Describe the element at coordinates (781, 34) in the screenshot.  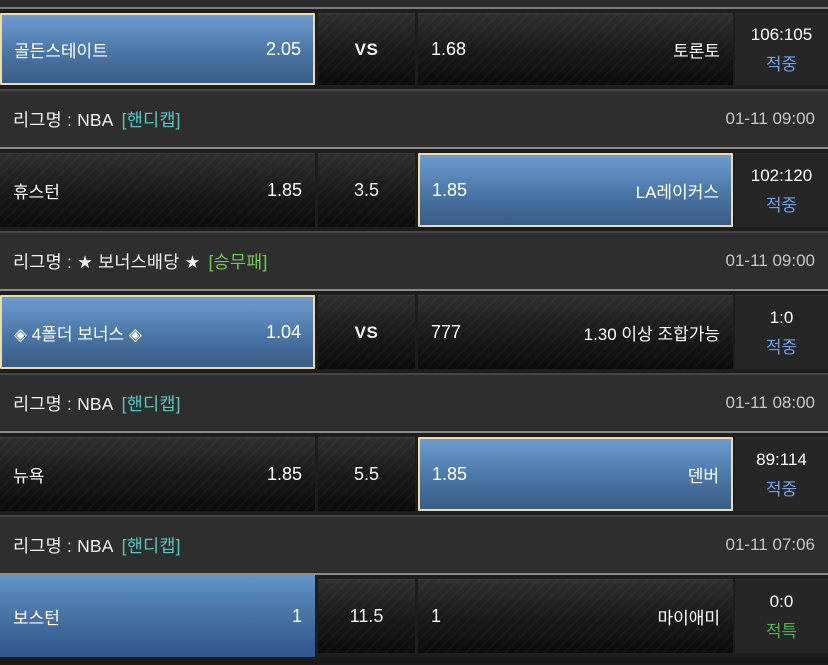
I see `final-score: 106:105` at that location.